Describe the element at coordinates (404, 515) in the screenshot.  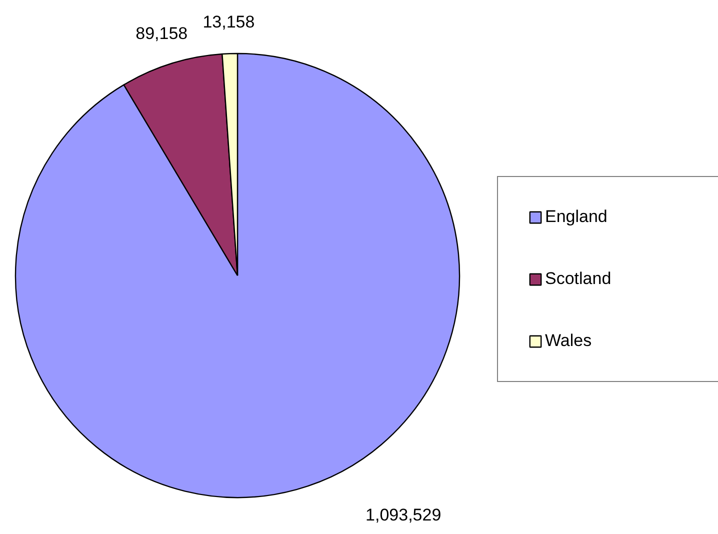
I see `data-label: 1,093,529` at that location.